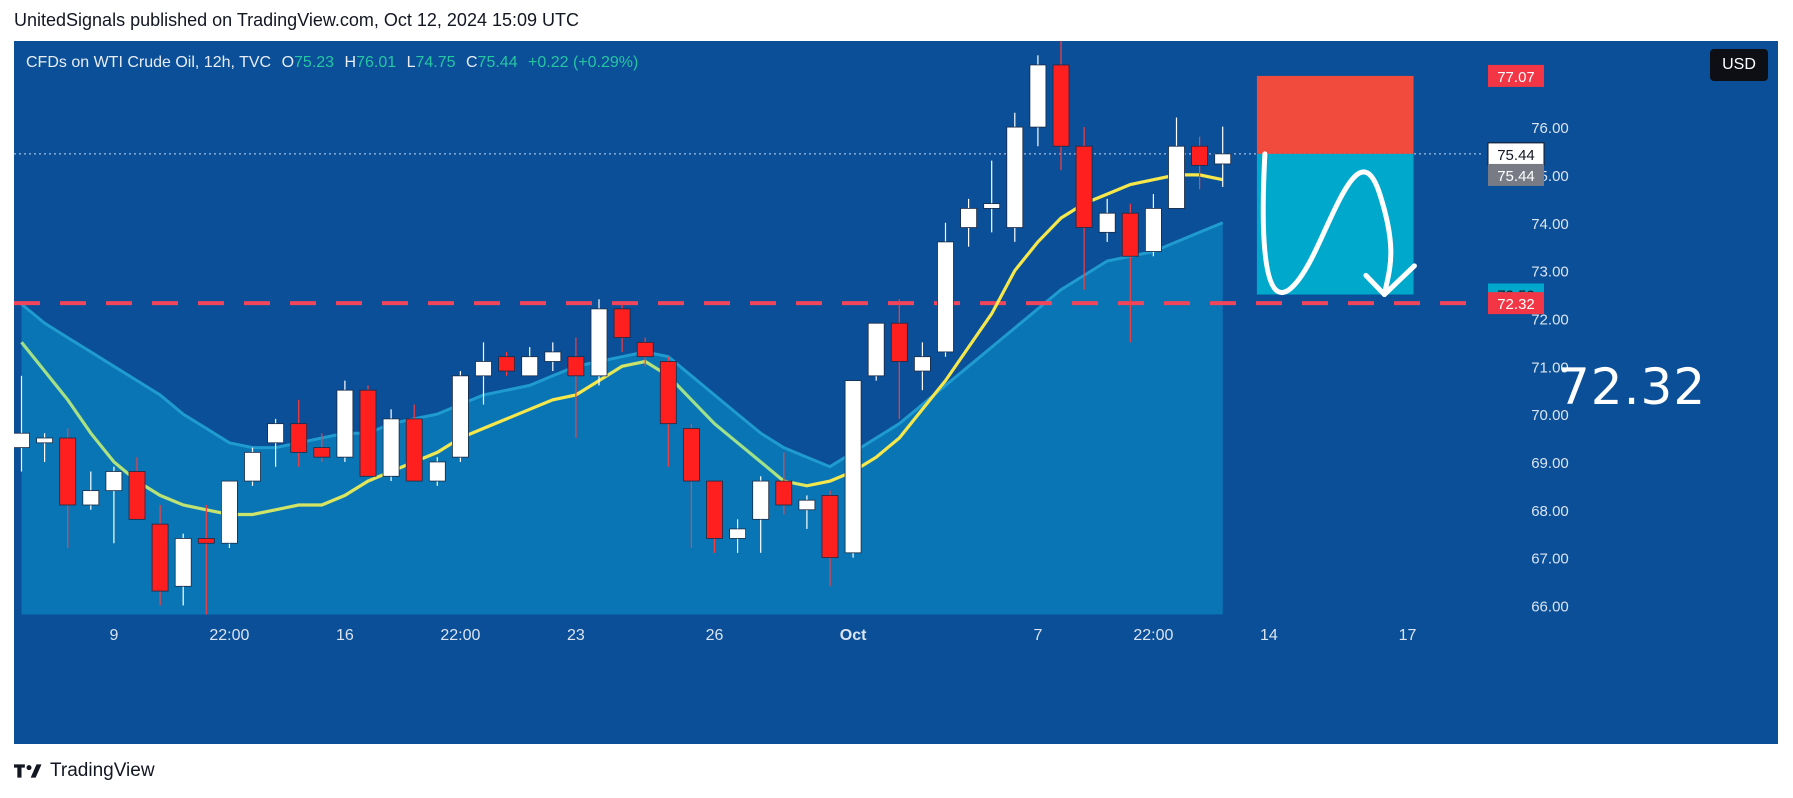 The image size is (1793, 798). What do you see at coordinates (113, 635) in the screenshot?
I see `x-tick-label: 9` at bounding box center [113, 635].